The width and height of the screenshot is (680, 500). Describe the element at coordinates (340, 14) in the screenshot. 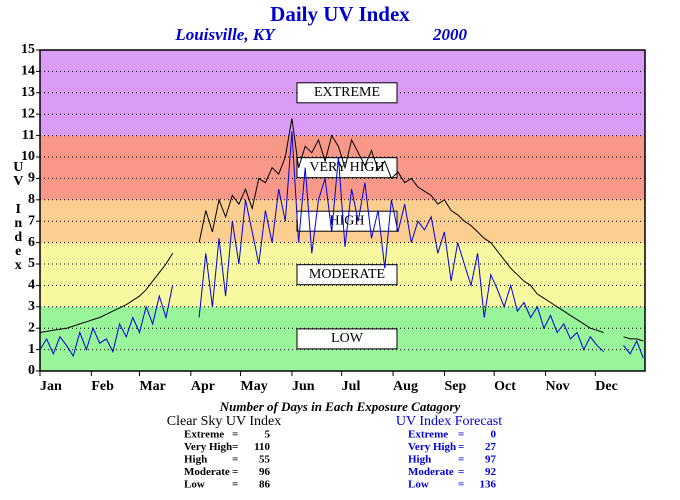

I see `chart-title: Daily UV Index` at that location.